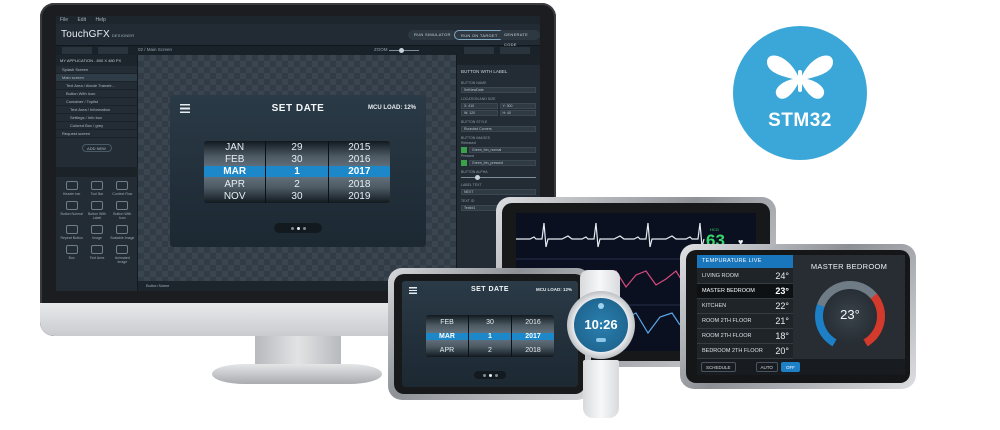  I want to click on tablet-month-wheel: FEB MAR APR, so click(447, 336).